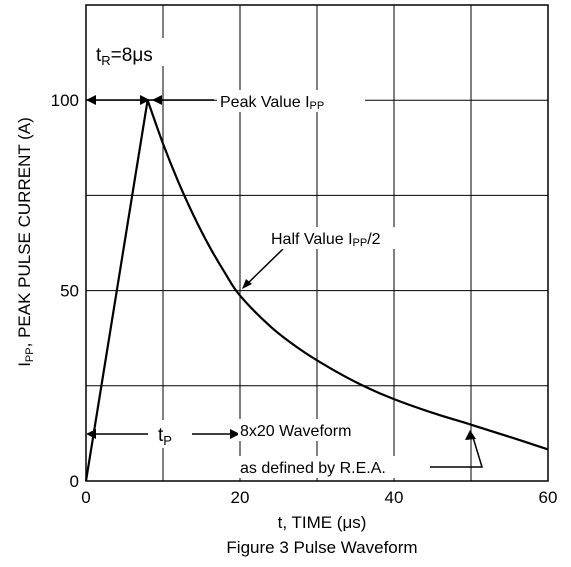  I want to click on defined-label: as defined by R.E.A., so click(313, 468).